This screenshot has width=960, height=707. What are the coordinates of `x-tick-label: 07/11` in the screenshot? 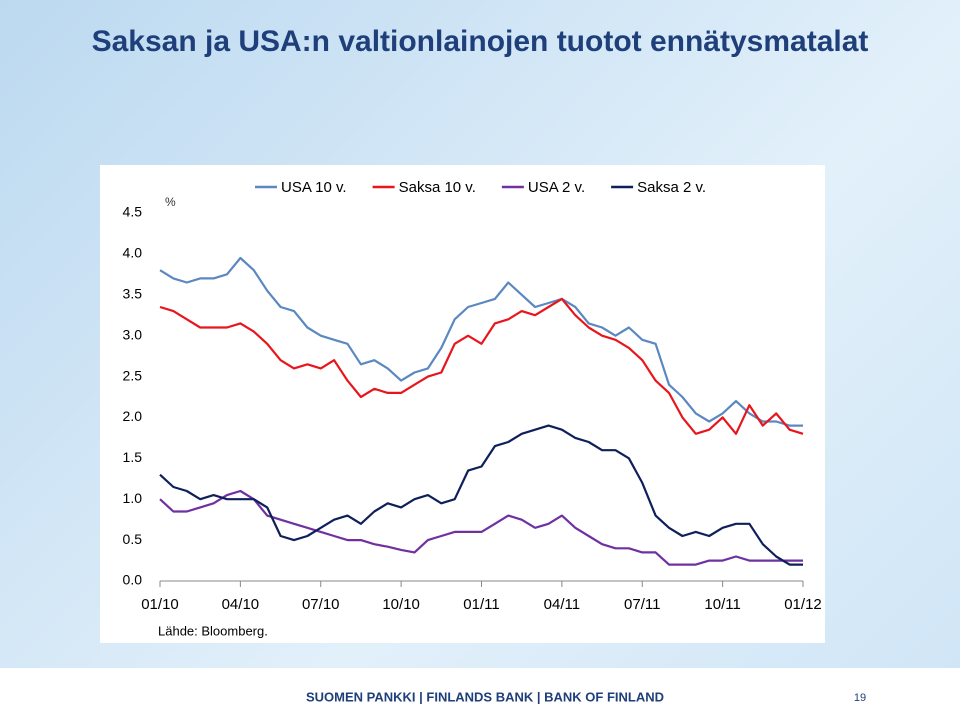 It's located at (642, 604).